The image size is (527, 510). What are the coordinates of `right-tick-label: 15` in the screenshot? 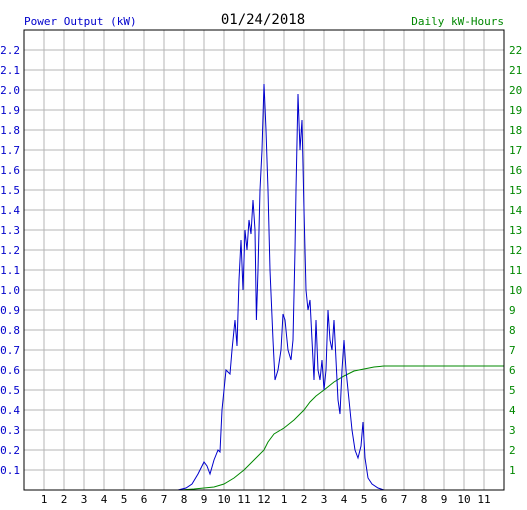 It's located at (515, 190).